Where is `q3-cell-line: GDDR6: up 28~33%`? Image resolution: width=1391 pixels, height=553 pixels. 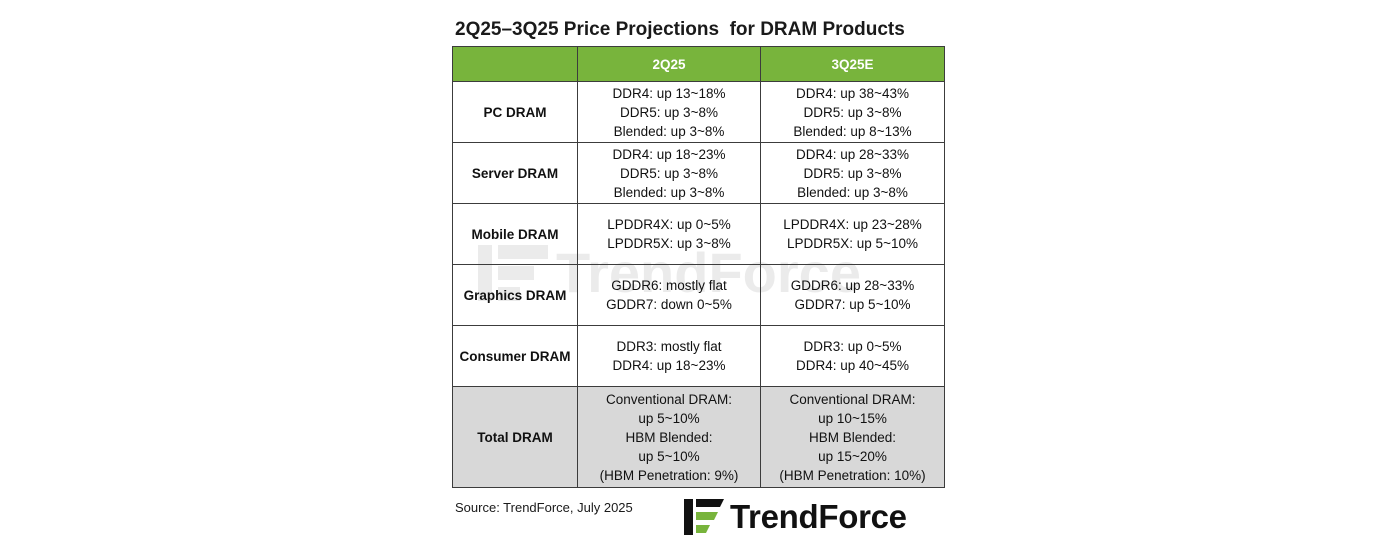
q3-cell-line: GDDR6: up 28~33% is located at coordinates (852, 285).